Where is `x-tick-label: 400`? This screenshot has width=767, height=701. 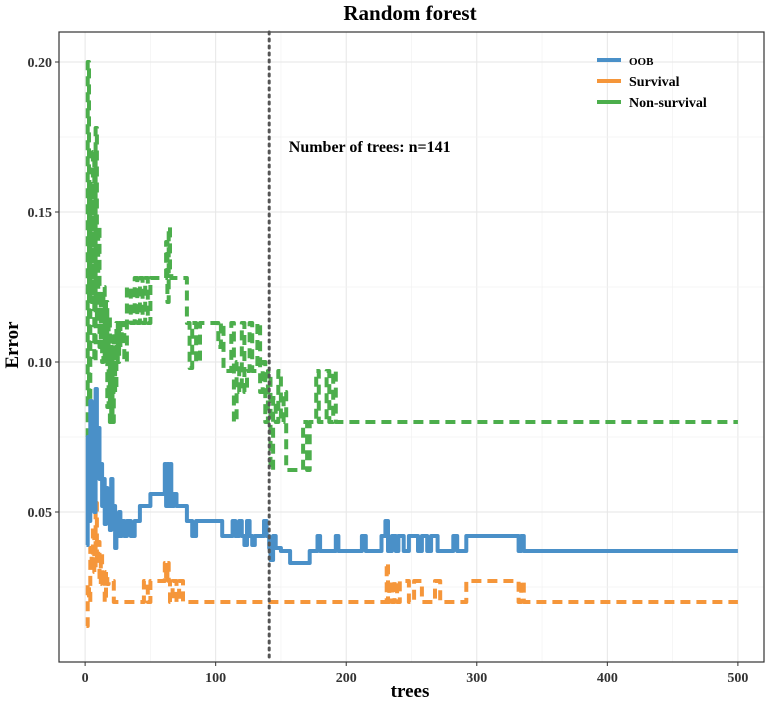
x-tick-label: 400 is located at coordinates (607, 678).